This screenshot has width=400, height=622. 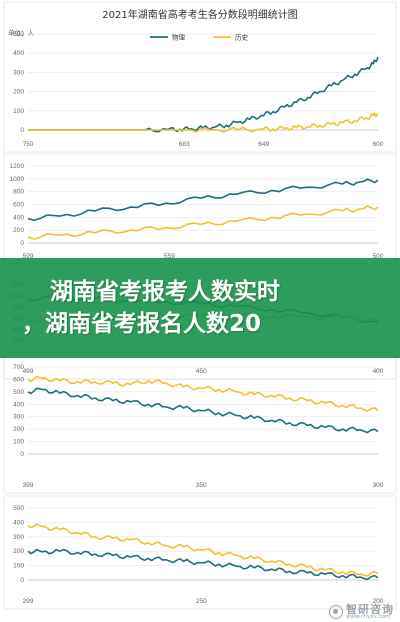 What do you see at coordinates (378, 256) in the screenshot?
I see `x-tick-label: 500` at bounding box center [378, 256].